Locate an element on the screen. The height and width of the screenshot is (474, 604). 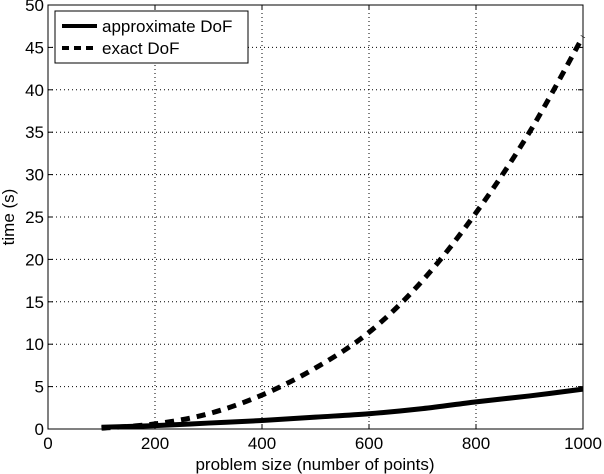
y-tick-label: 30 is located at coordinates (34, 175).